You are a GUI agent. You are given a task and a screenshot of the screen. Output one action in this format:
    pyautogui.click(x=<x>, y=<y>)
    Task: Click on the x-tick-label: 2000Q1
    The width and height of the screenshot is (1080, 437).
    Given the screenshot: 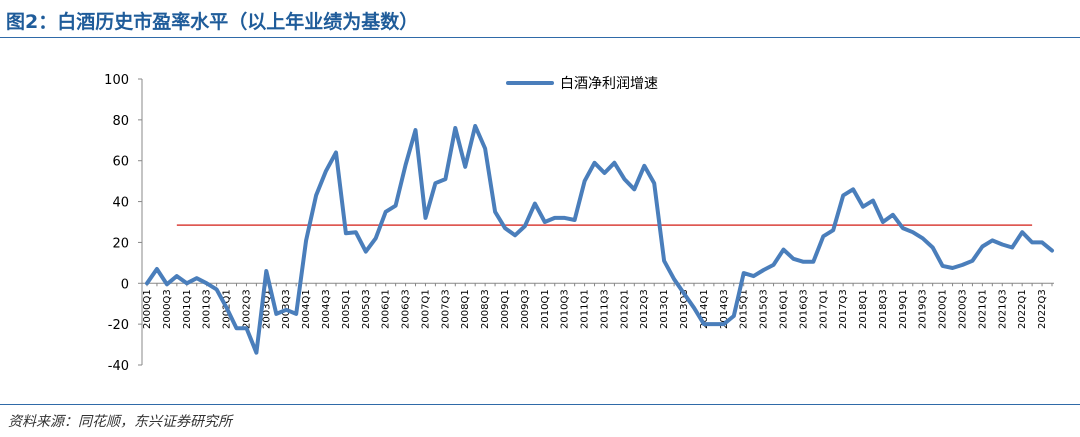 What is the action you would take?
    pyautogui.click(x=147, y=309)
    